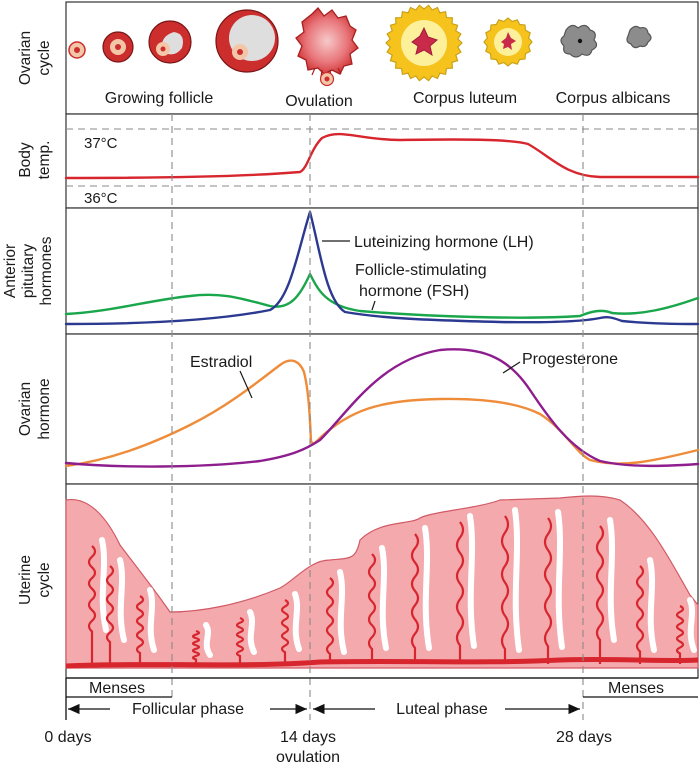 The height and width of the screenshot is (768, 700). What do you see at coordinates (319, 101) in the screenshot?
I see `ovulation-label: Ovulation` at bounding box center [319, 101].